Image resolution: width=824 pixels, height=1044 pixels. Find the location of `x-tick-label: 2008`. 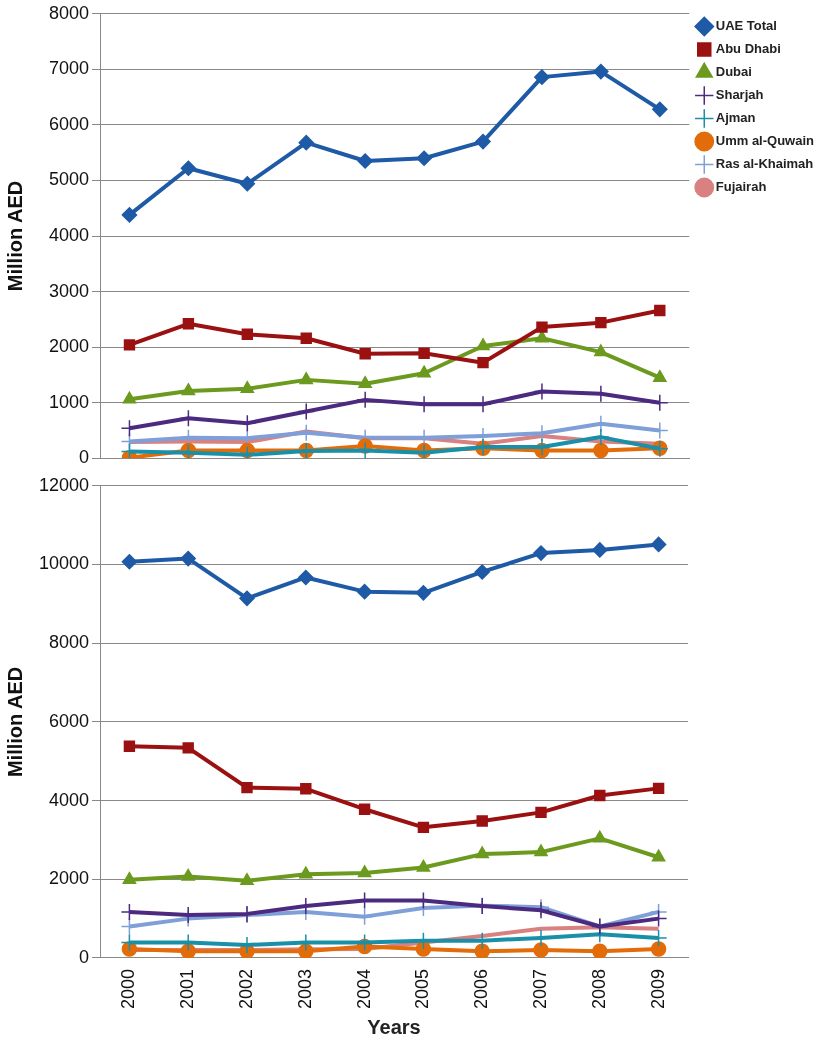

x-tick-label: 2008 is located at coordinates (598, 988).